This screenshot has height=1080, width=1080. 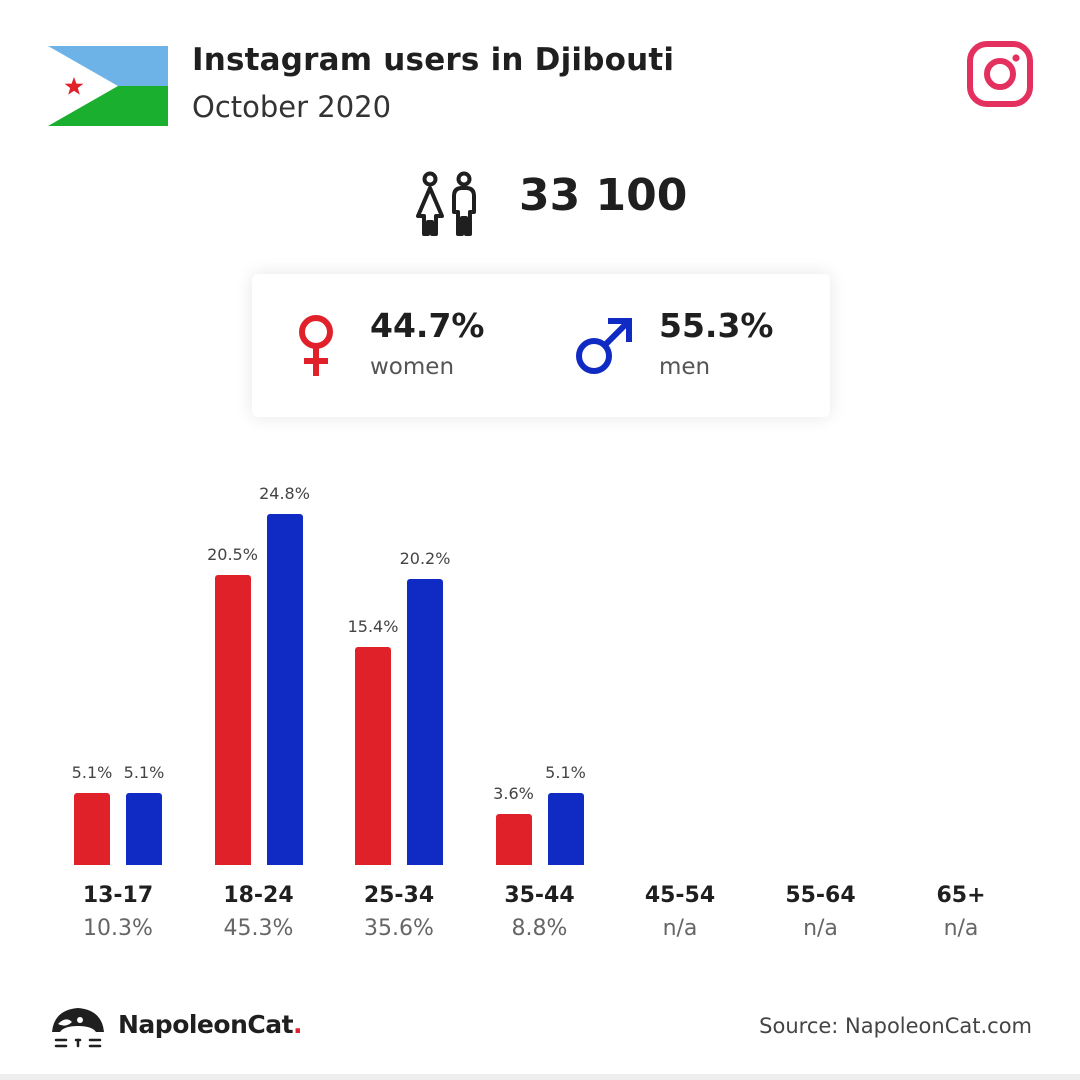 I want to click on women-percent: 44.7%, so click(x=427, y=325).